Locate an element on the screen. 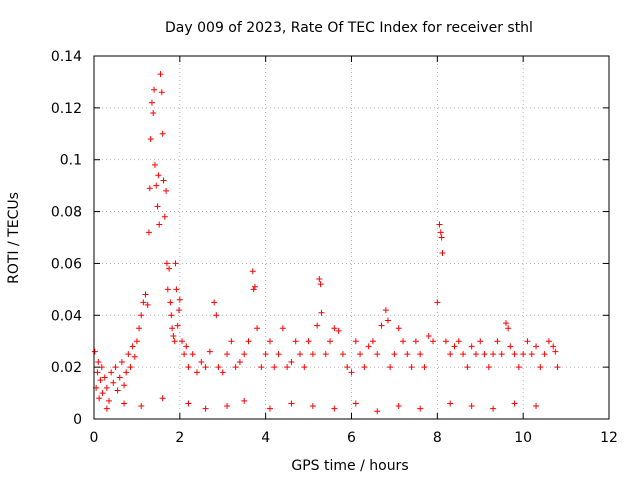 The width and height of the screenshot is (640, 480). y-tick-label: 0.08 is located at coordinates (66, 213).